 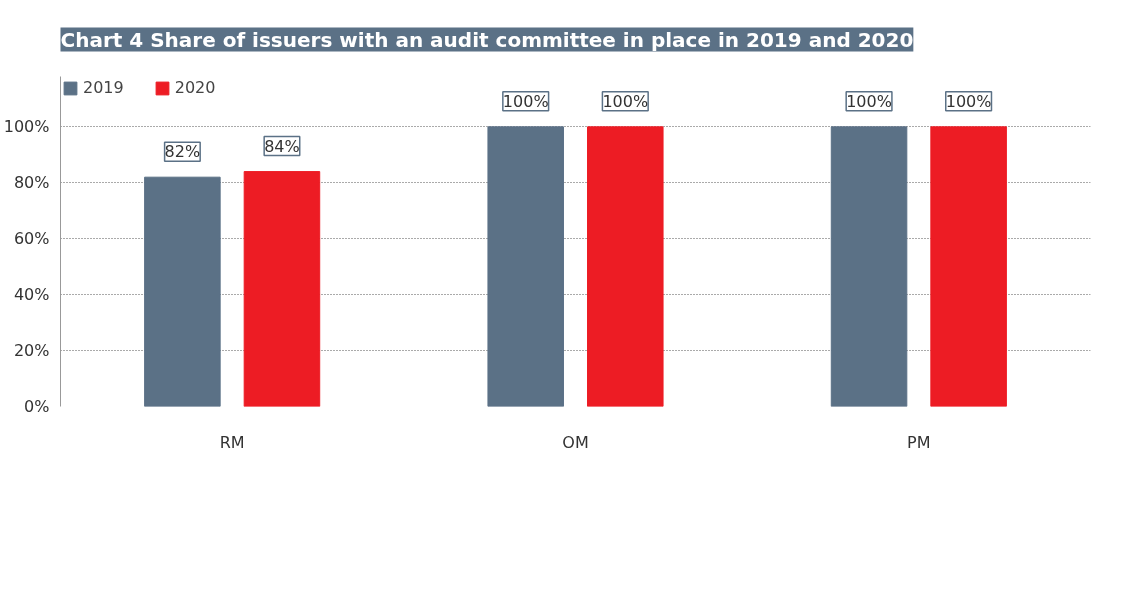 What do you see at coordinates (282, 146) in the screenshot?
I see `data-label: 84%` at bounding box center [282, 146].